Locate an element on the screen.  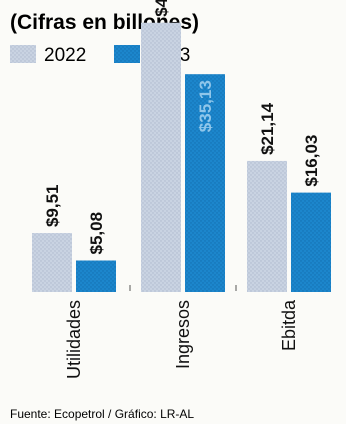
value-label-ingresos-2023: $35,13 is located at coordinates (205, 106).